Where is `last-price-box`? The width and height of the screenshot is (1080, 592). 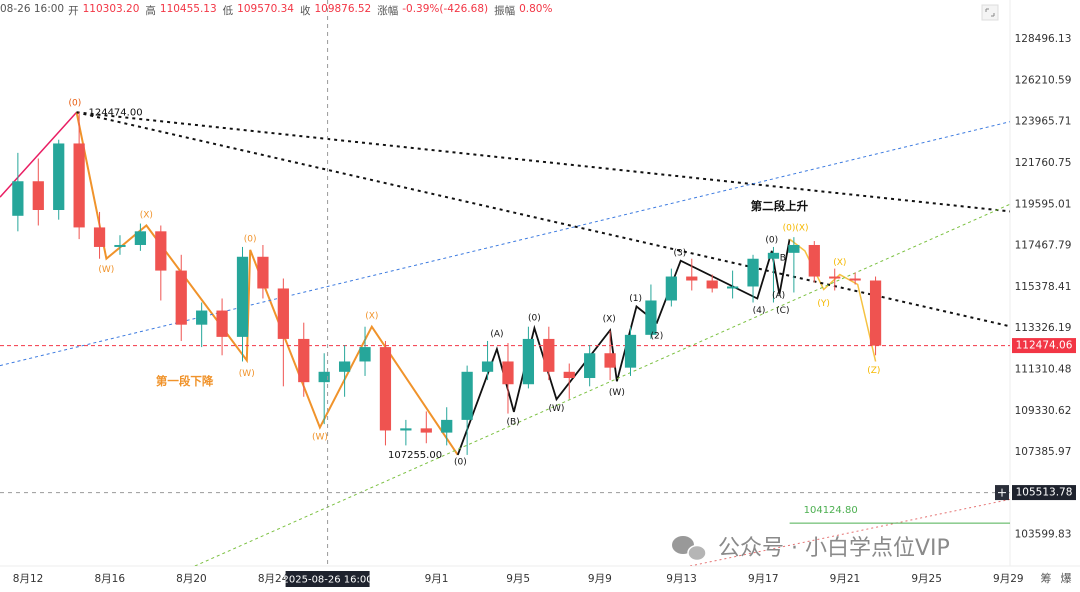 last-price-box is located at coordinates (1044, 346).